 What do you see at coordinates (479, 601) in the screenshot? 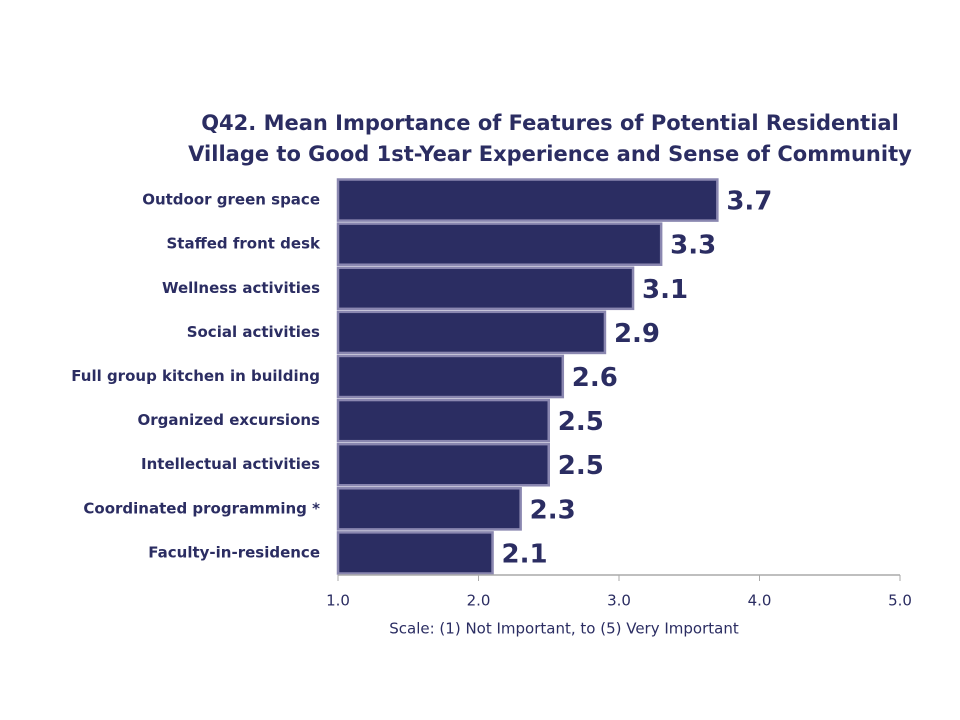
I see `x-tick-label: 2.0` at bounding box center [479, 601].